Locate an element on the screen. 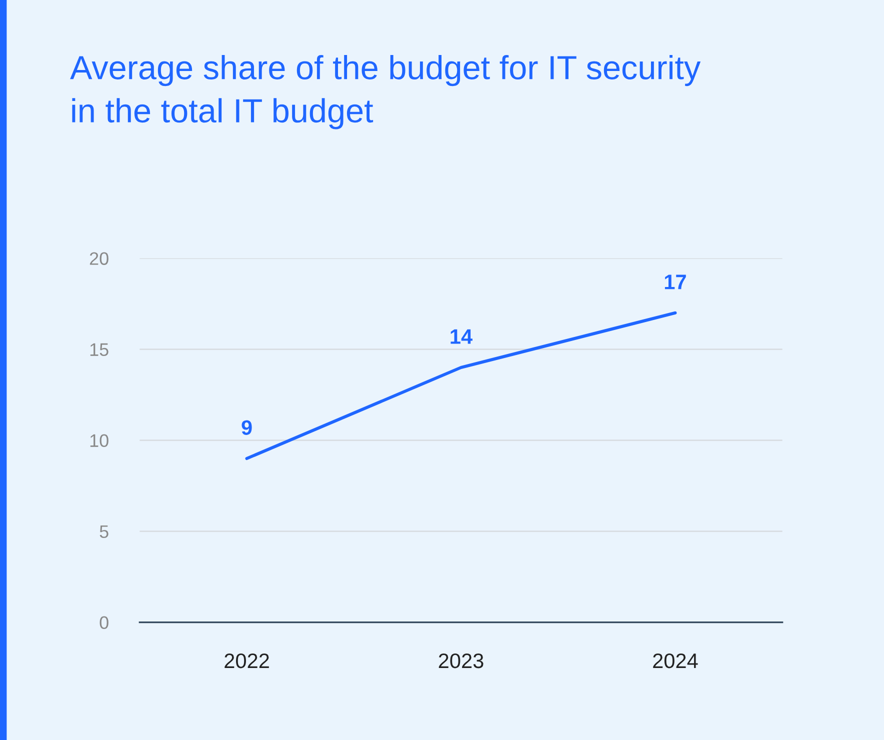 The height and width of the screenshot is (740, 884). y-tick-label: 10 is located at coordinates (99, 441).